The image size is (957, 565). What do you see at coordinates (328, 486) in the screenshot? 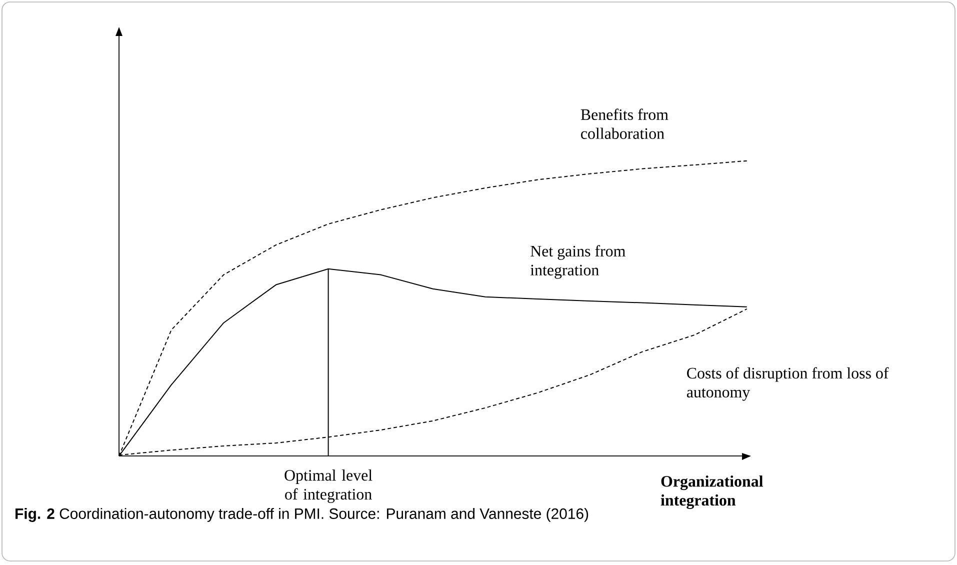
I see `text: Optimal level of integration` at bounding box center [328, 486].